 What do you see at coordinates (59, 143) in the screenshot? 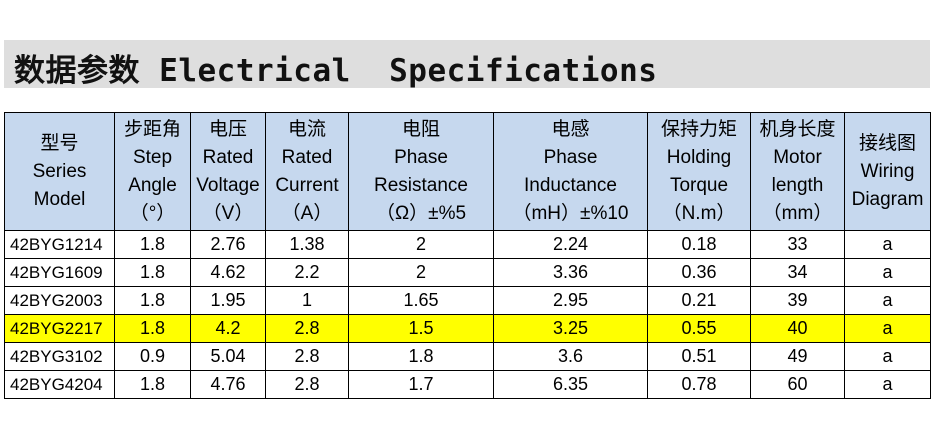
I see `header-model-cn: 型号` at bounding box center [59, 143].